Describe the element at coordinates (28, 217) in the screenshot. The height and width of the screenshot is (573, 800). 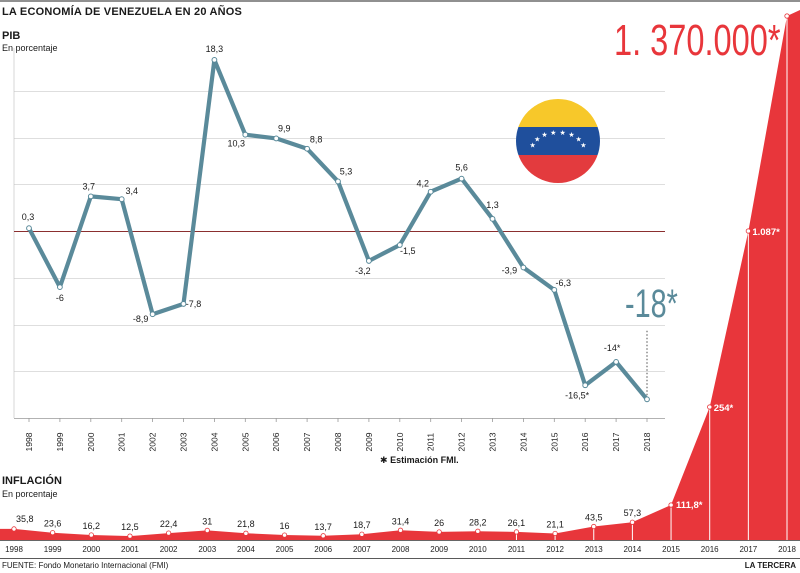
I see `pib-data-label: 0,3` at that location.